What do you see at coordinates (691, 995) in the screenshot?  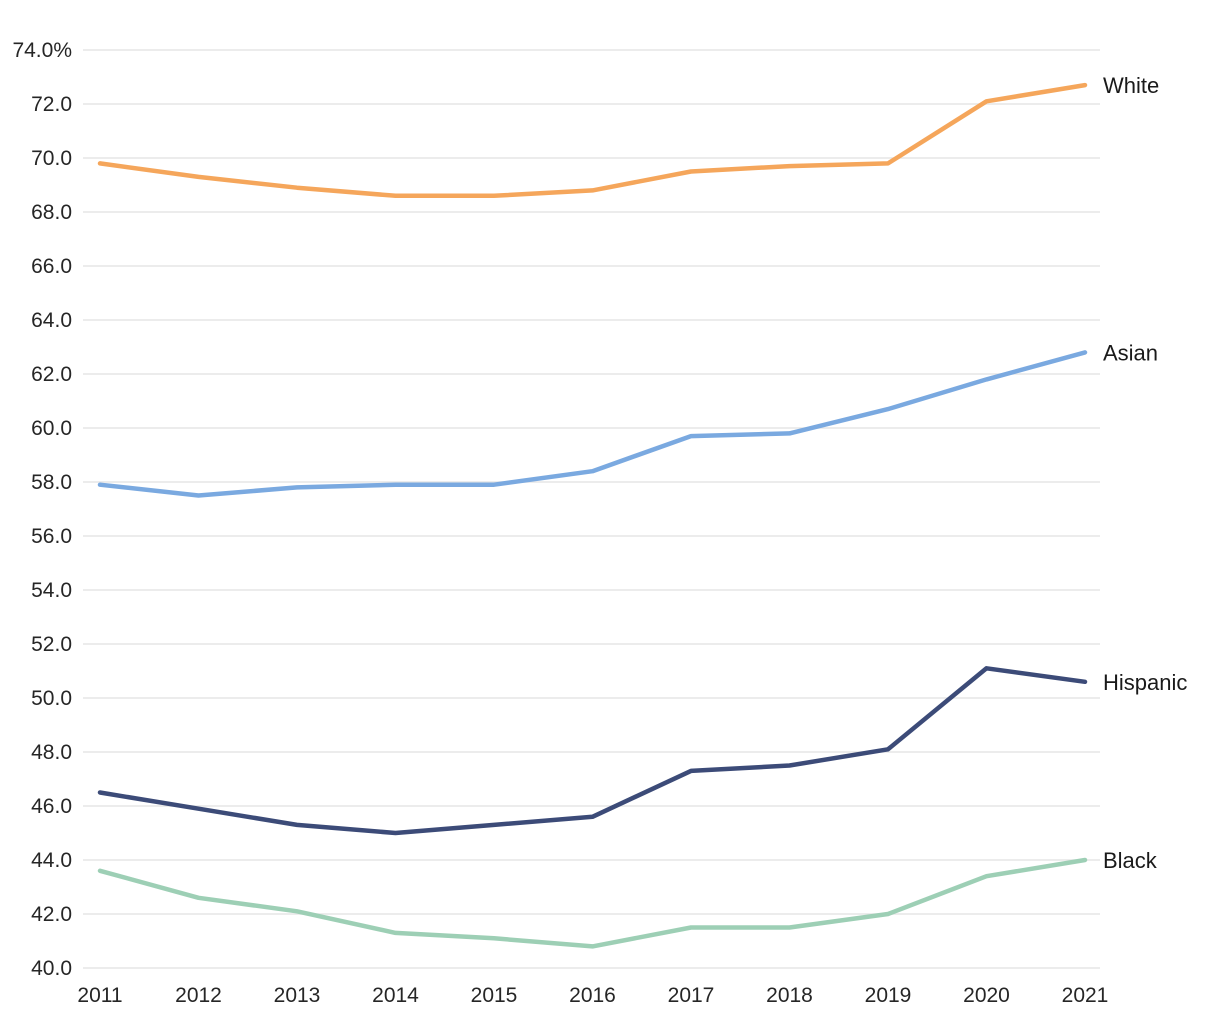 I see `x-tick-label: 2017` at bounding box center [691, 995].